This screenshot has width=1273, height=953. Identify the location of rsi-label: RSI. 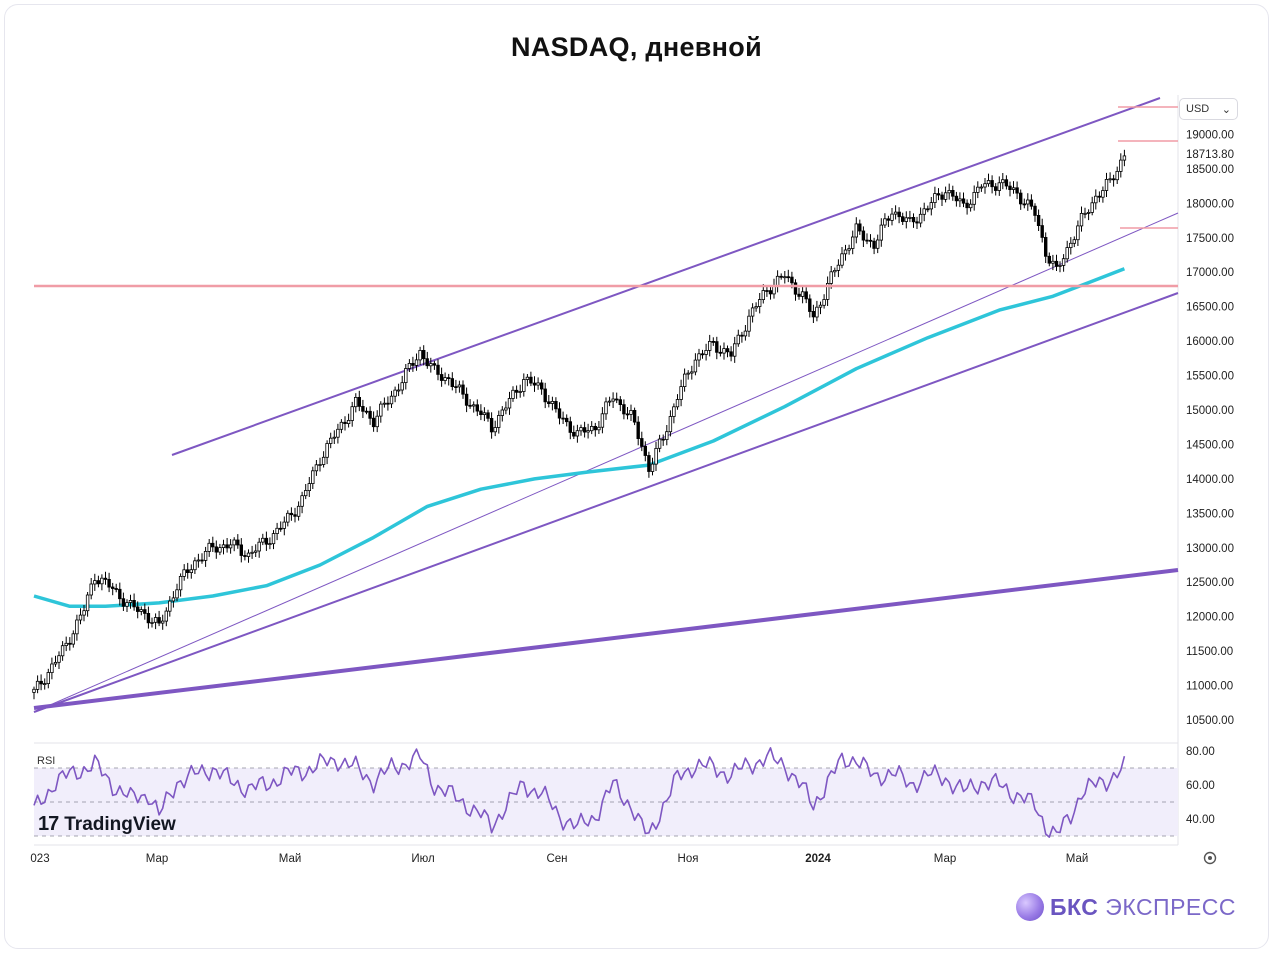
(46, 761).